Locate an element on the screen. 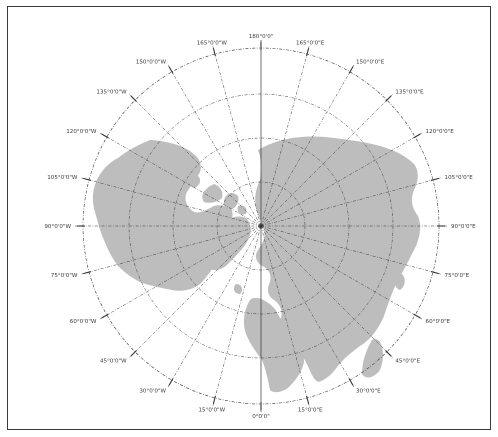 The image size is (498, 437). meridian-label: 165°0'0"E is located at coordinates (310, 43).